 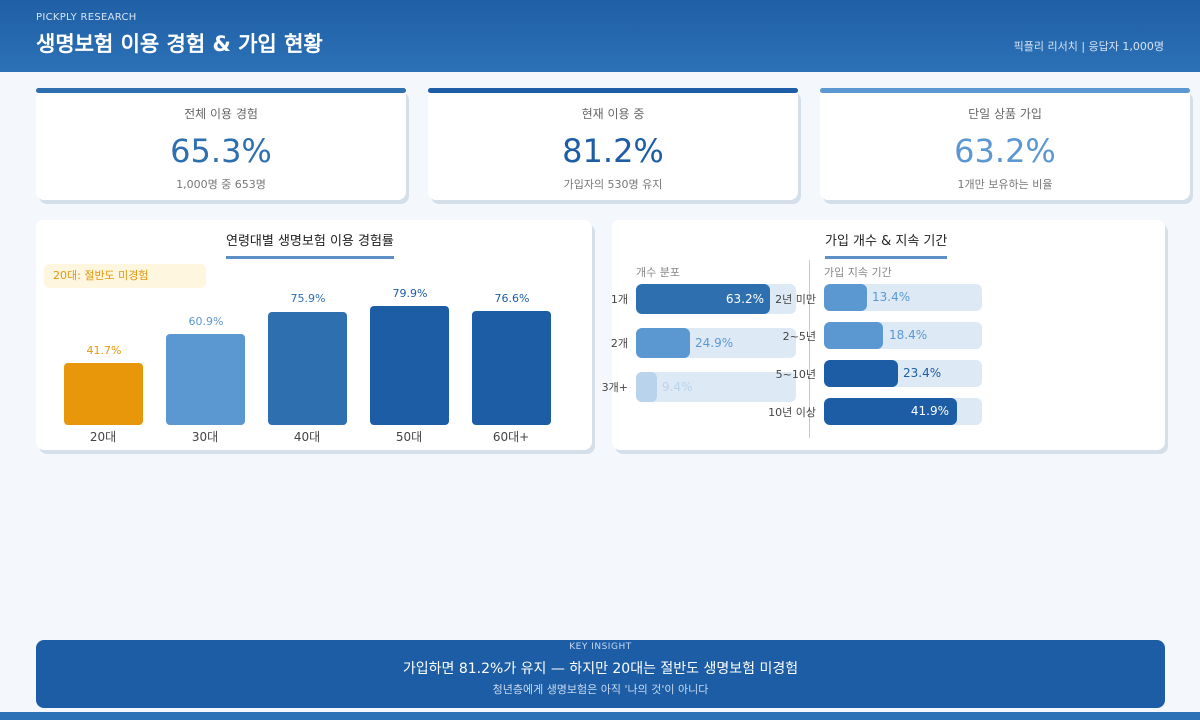 I want to click on bar-value-label: 75.9%, so click(x=308, y=298).